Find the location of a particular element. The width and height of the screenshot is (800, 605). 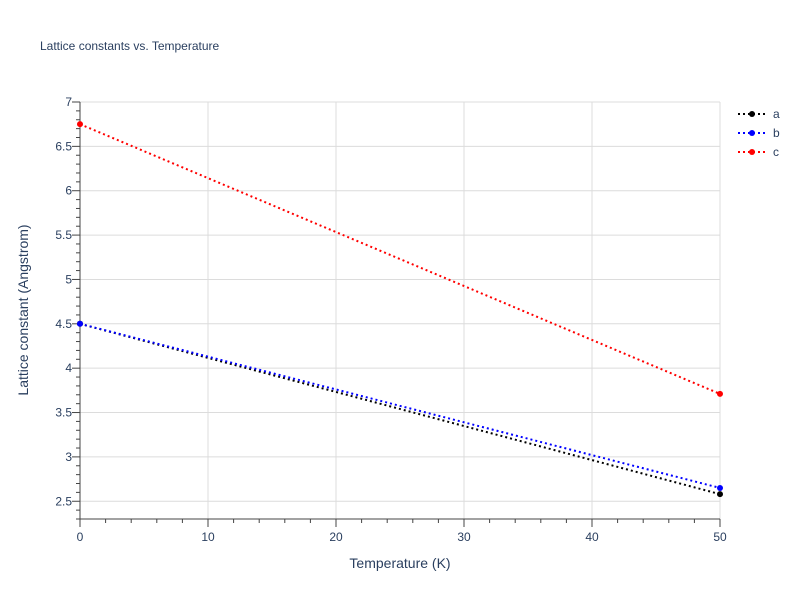

x-tick-label: 50 is located at coordinates (720, 537).